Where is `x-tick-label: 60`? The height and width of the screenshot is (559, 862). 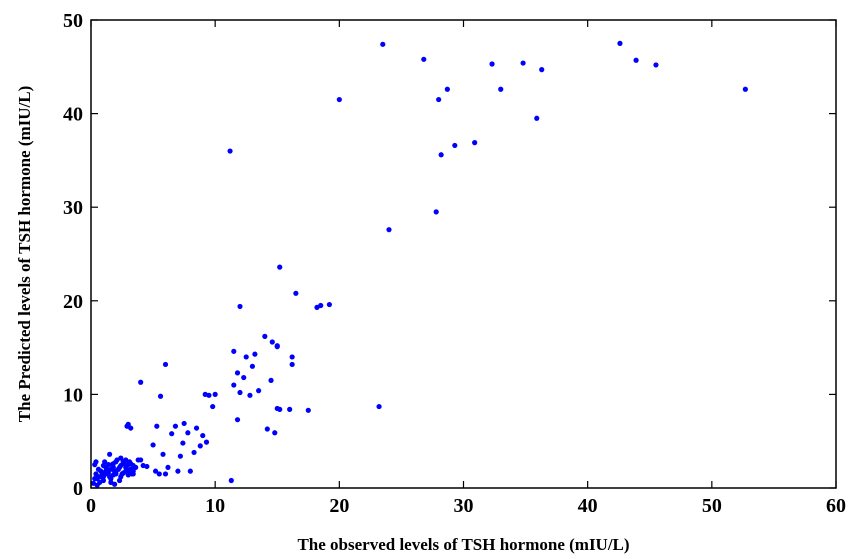
x-tick-label: 60 is located at coordinates (836, 506).